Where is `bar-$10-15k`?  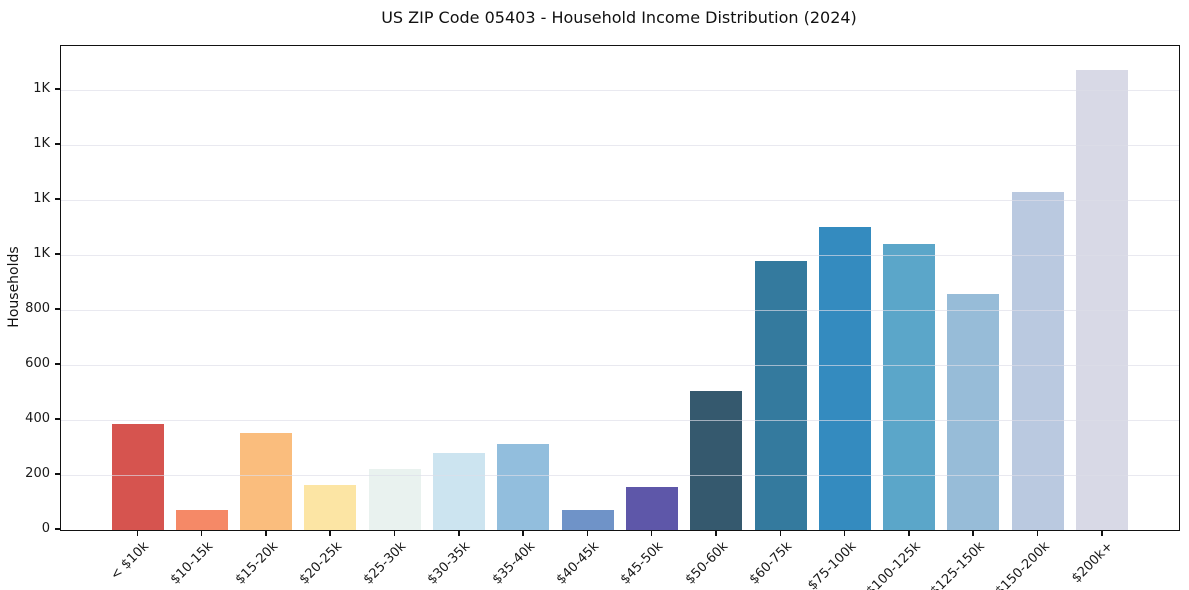
bar-$10-15k is located at coordinates (201, 519).